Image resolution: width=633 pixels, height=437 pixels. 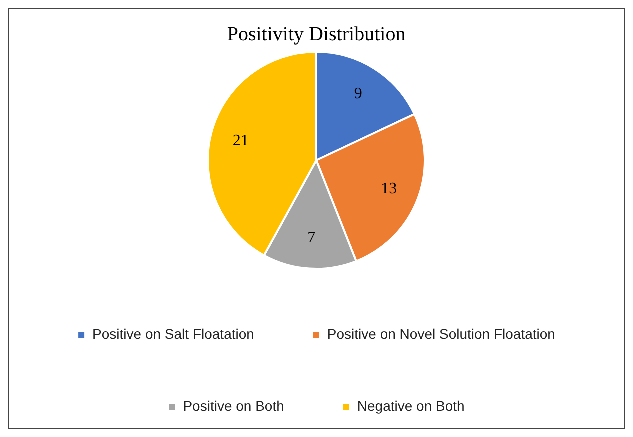 I want to click on legend-label: Negative on Both, so click(x=411, y=406).